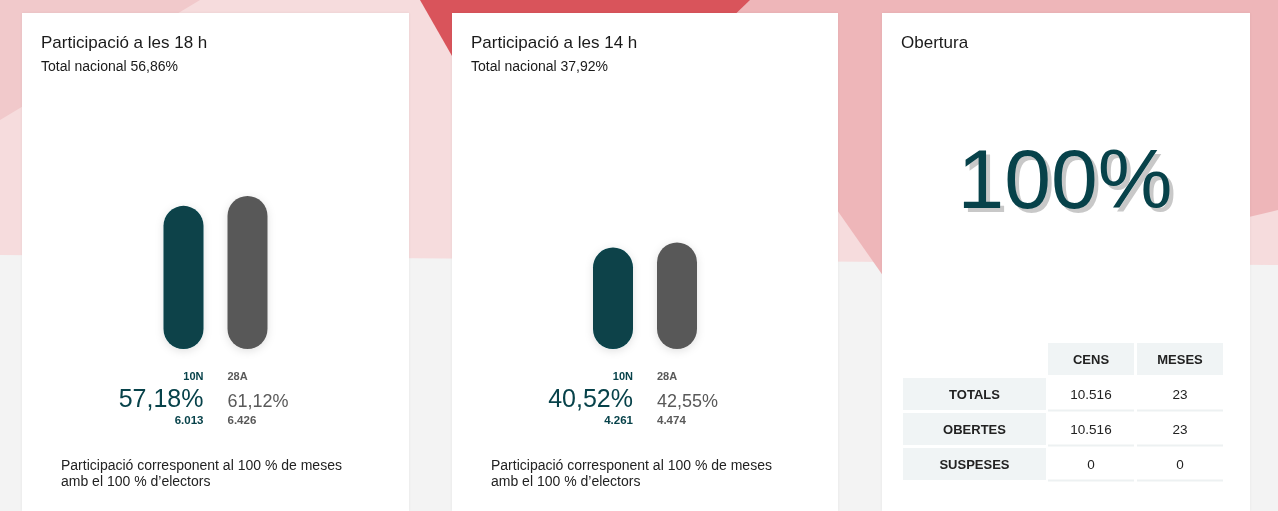 The width and height of the screenshot is (1278, 511). Describe the element at coordinates (672, 420) in the screenshot. I see `text: 4.474` at that location.